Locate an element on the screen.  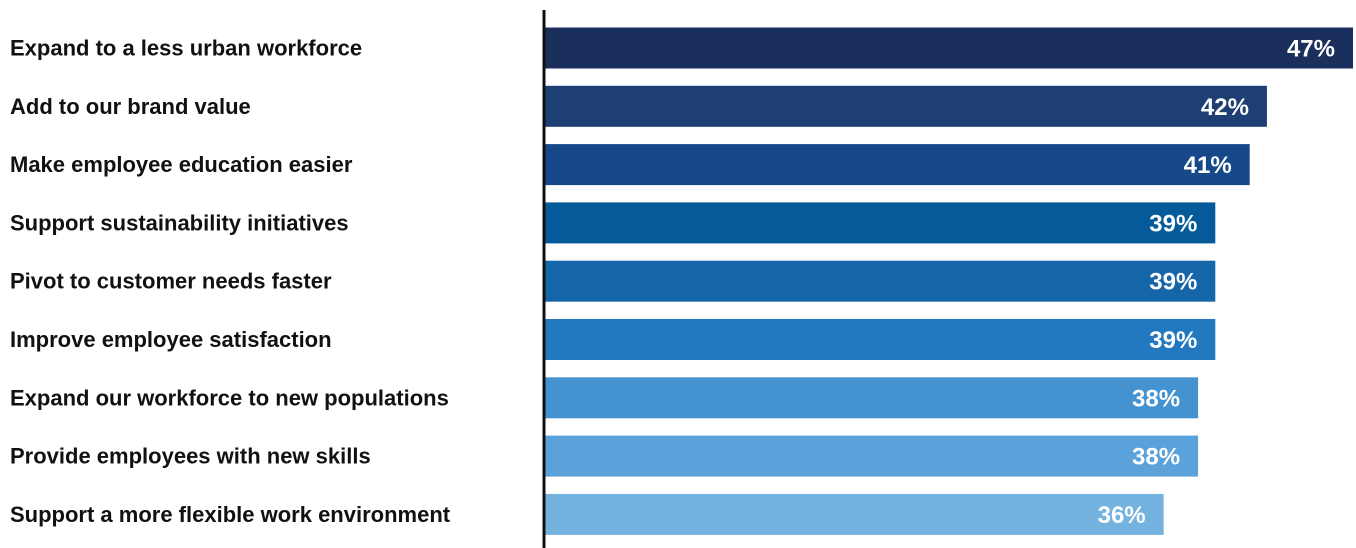
category-label: Pivot to customer needs faster is located at coordinates (171, 281).